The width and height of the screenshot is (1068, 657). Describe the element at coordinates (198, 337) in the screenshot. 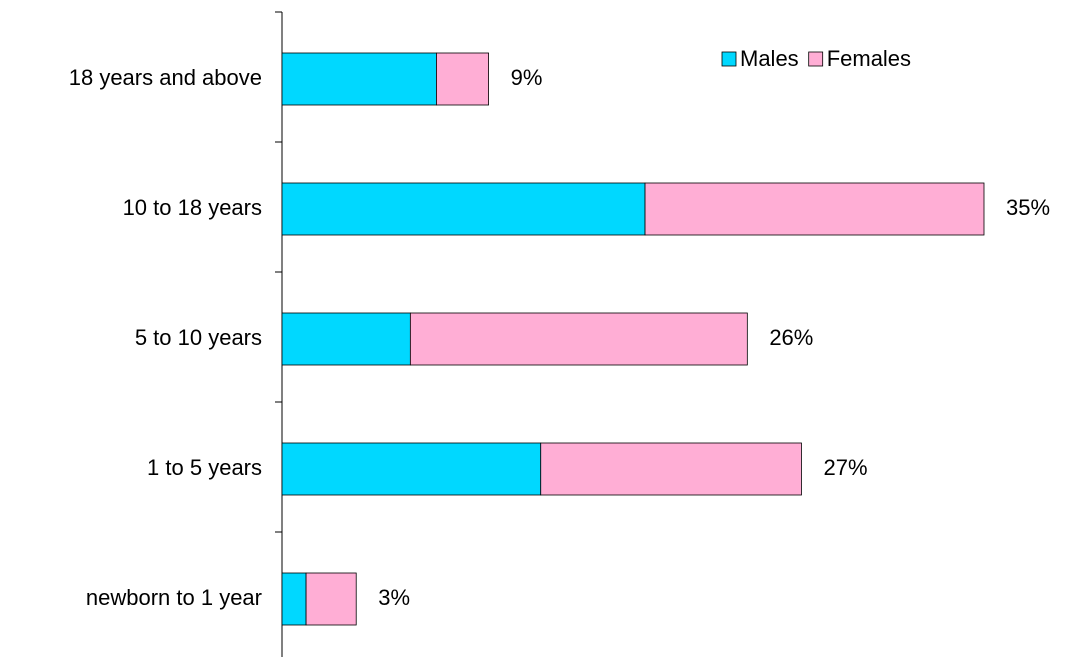

I see `y-tick-label: 5 to 10 years` at that location.